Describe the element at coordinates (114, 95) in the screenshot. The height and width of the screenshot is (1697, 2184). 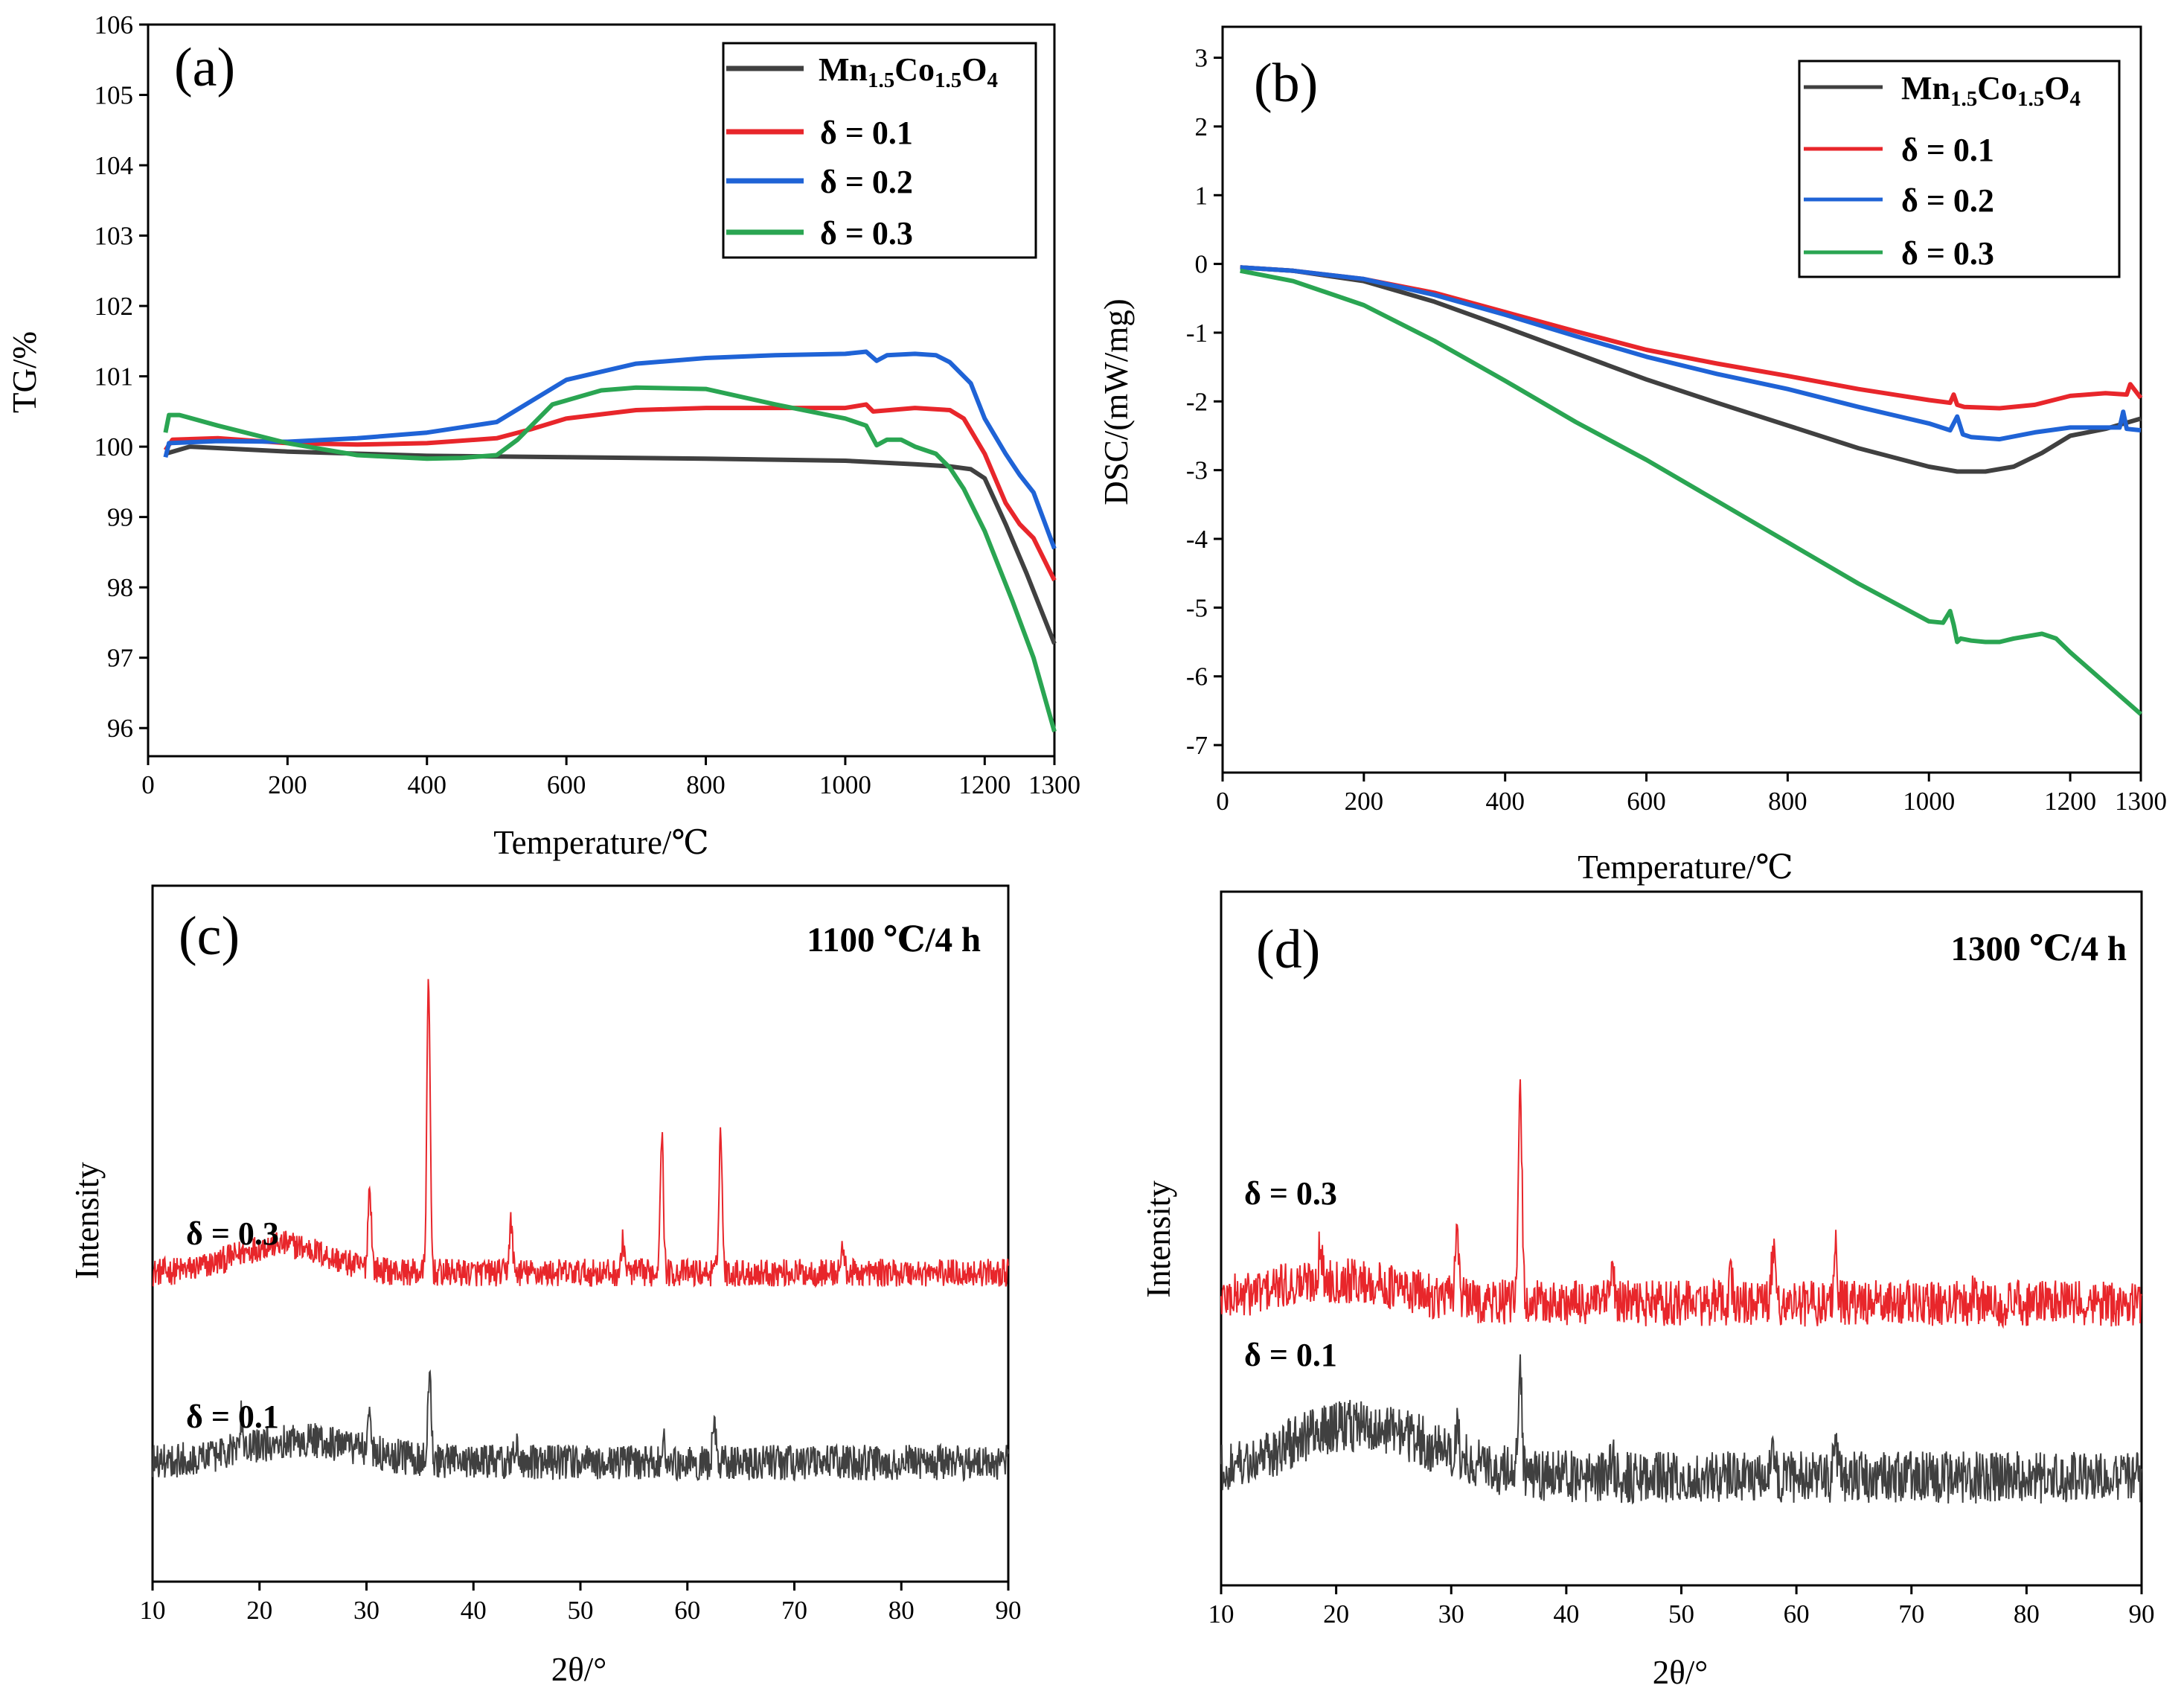
I see `panel-a-ytick-label: 105` at that location.